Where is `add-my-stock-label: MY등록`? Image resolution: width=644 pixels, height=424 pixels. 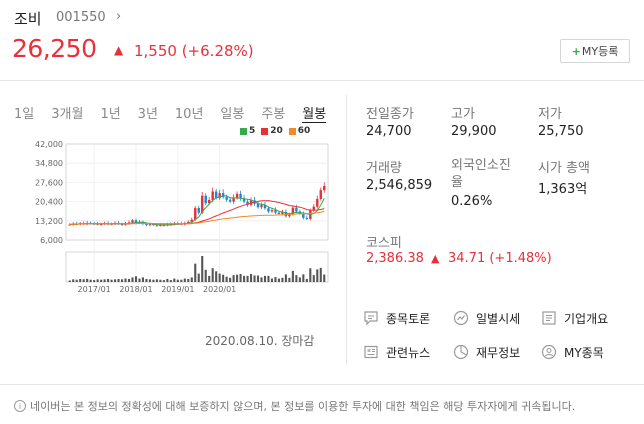 add-my-stock-label: MY등록 is located at coordinates (600, 51).